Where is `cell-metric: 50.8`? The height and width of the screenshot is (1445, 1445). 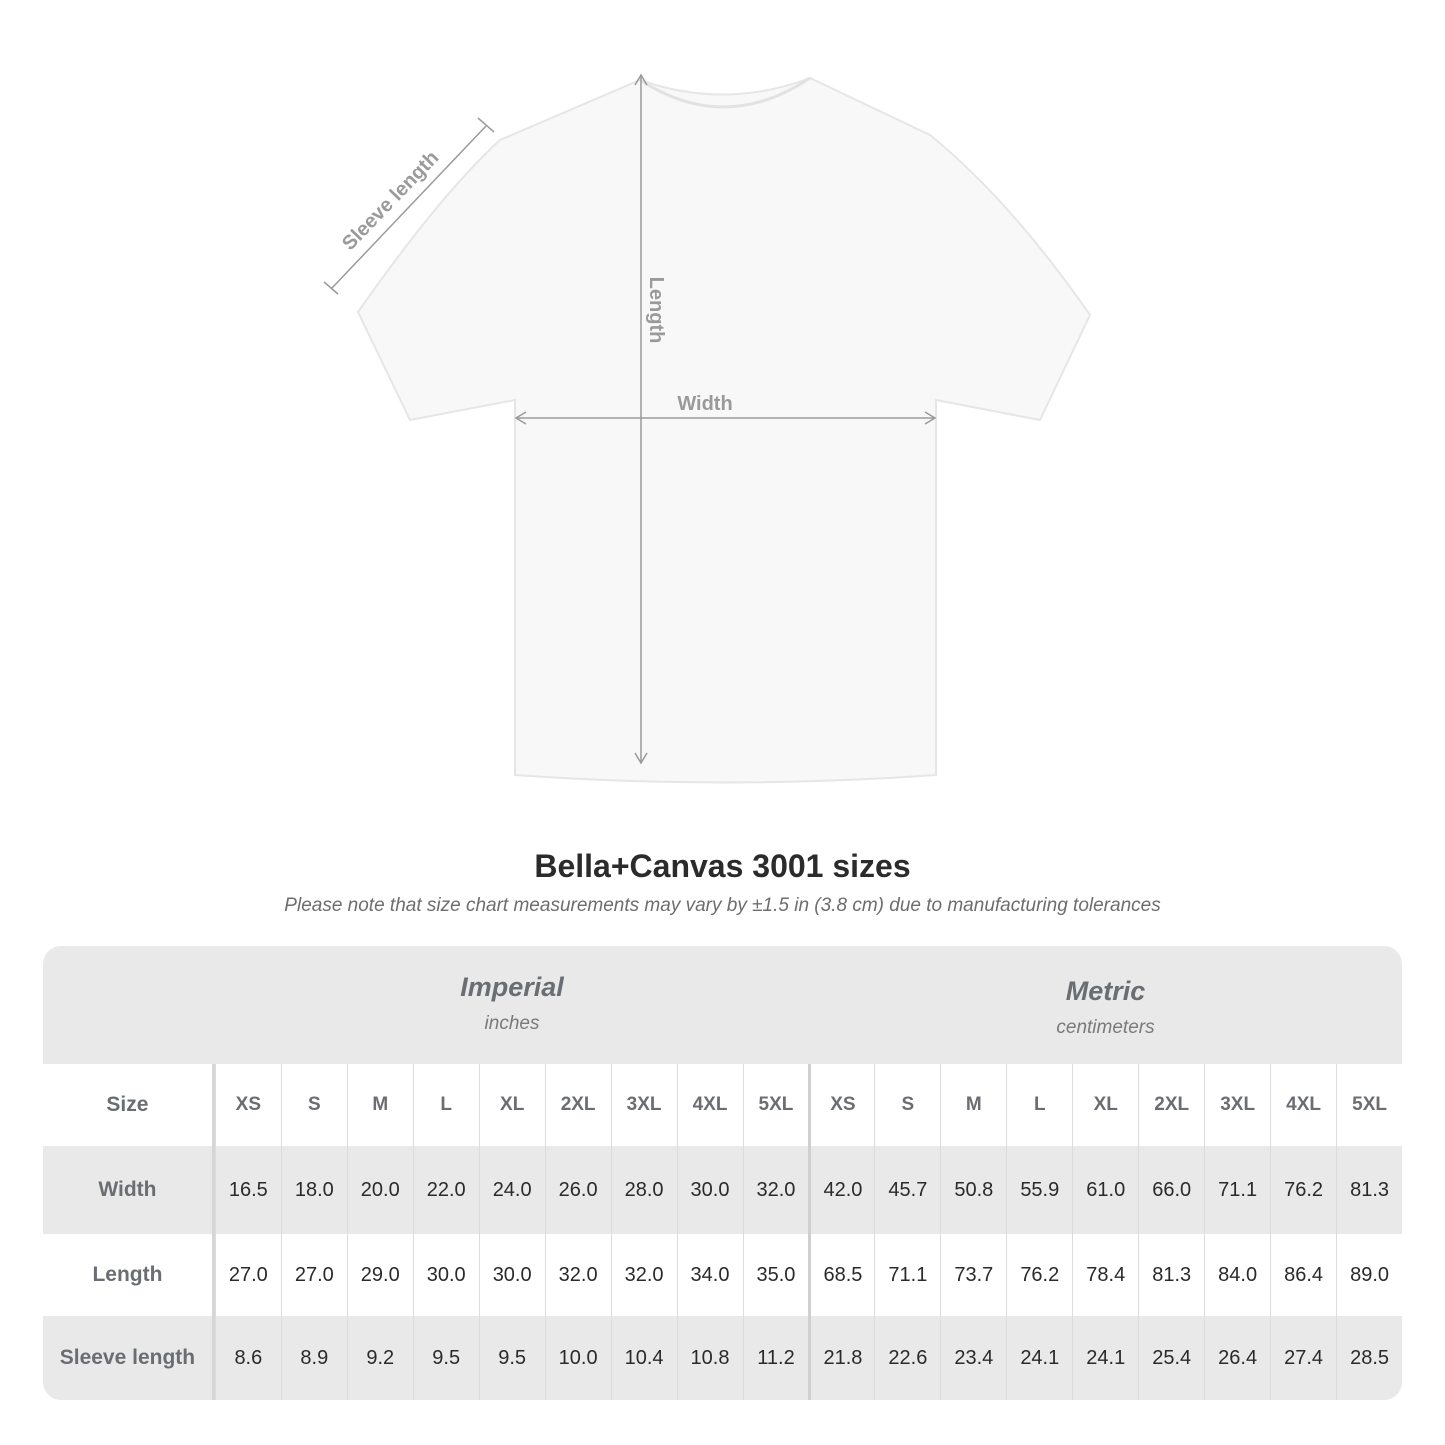
cell-metric: 50.8 is located at coordinates (973, 1190).